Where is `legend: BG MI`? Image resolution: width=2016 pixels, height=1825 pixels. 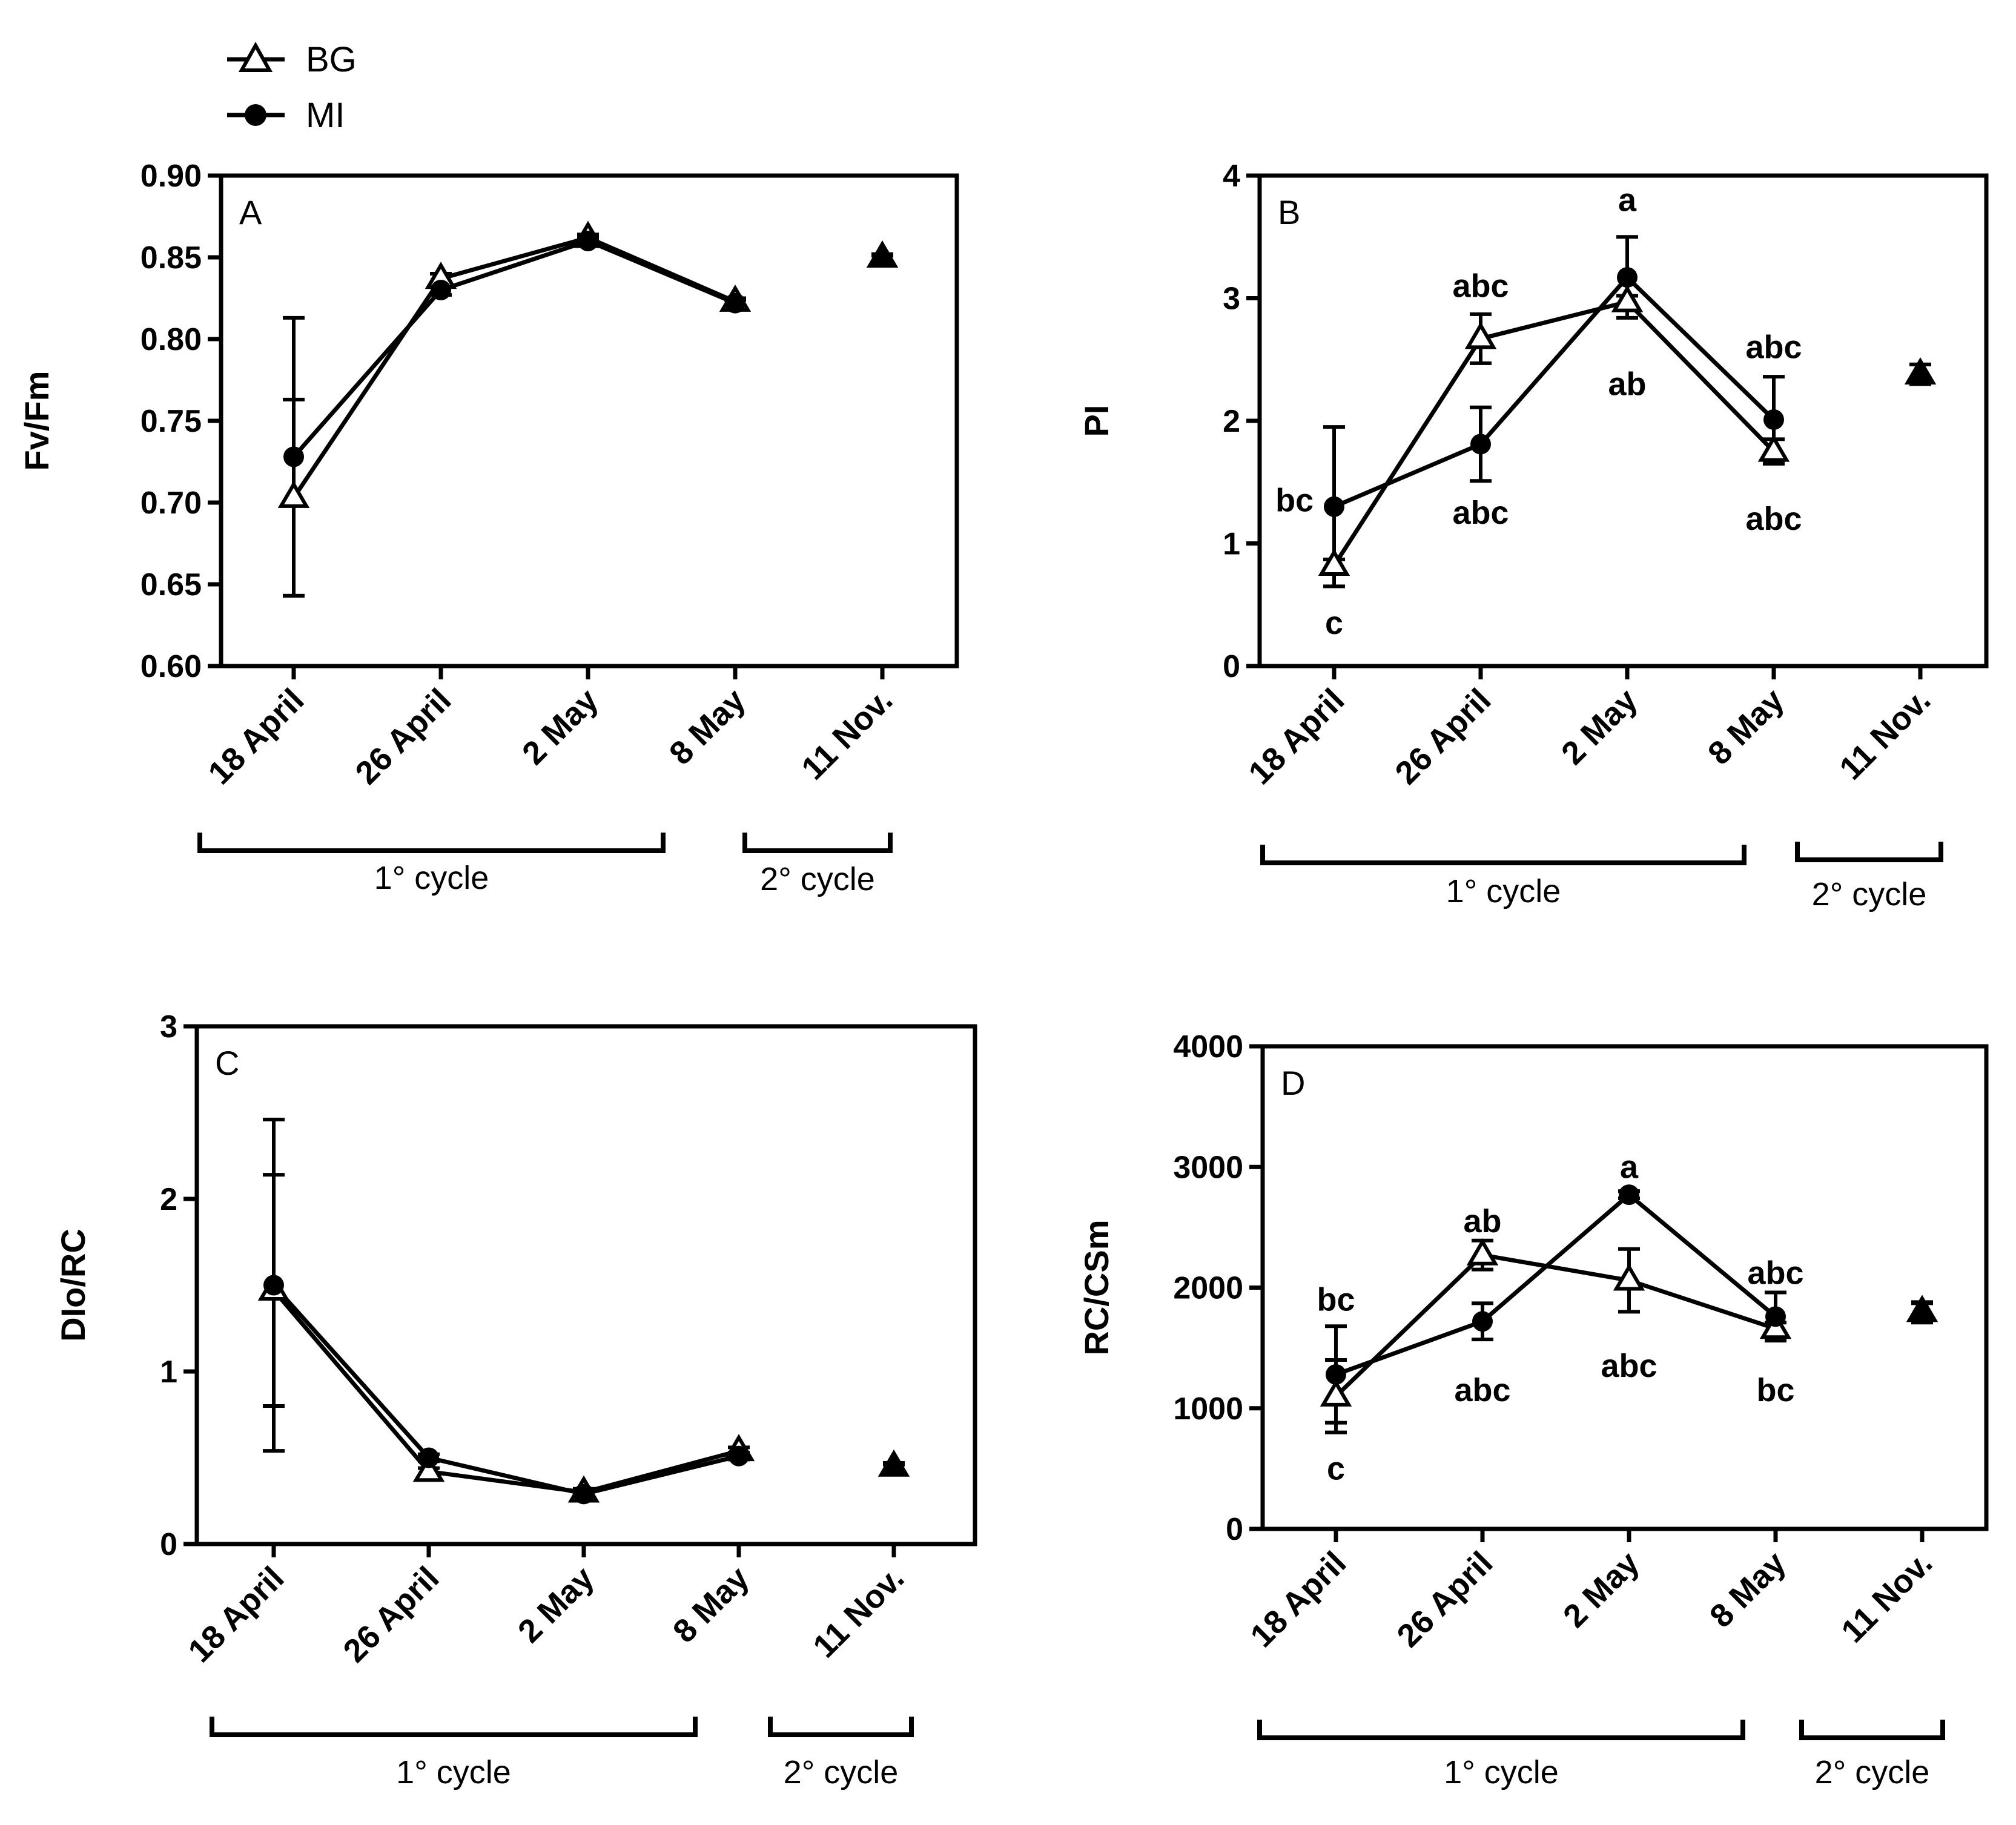
legend: BG MI is located at coordinates (292, 87).